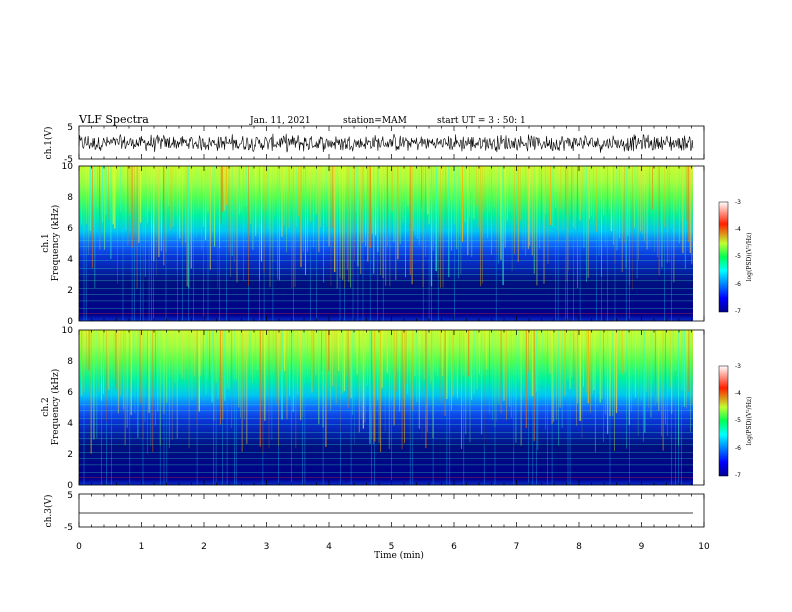  Describe the element at coordinates (68, 244) in the screenshot. I see `ch1-spectrogram-yticks: 0 2 4 6 8 10` at that location.